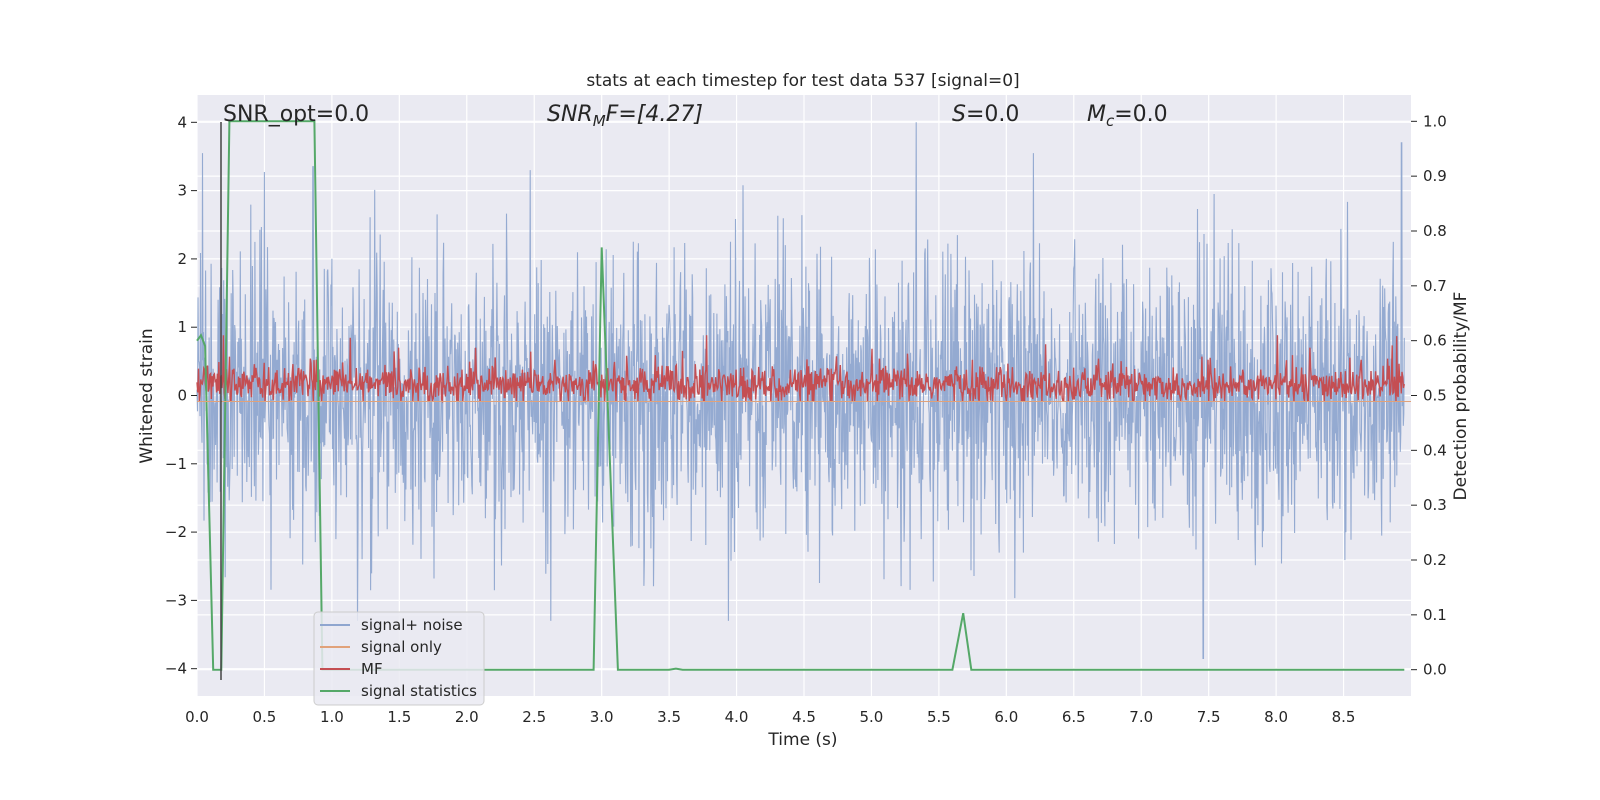  What do you see at coordinates (182, 122) in the screenshot?
I see `y-tick-label: 4` at bounding box center [182, 122].